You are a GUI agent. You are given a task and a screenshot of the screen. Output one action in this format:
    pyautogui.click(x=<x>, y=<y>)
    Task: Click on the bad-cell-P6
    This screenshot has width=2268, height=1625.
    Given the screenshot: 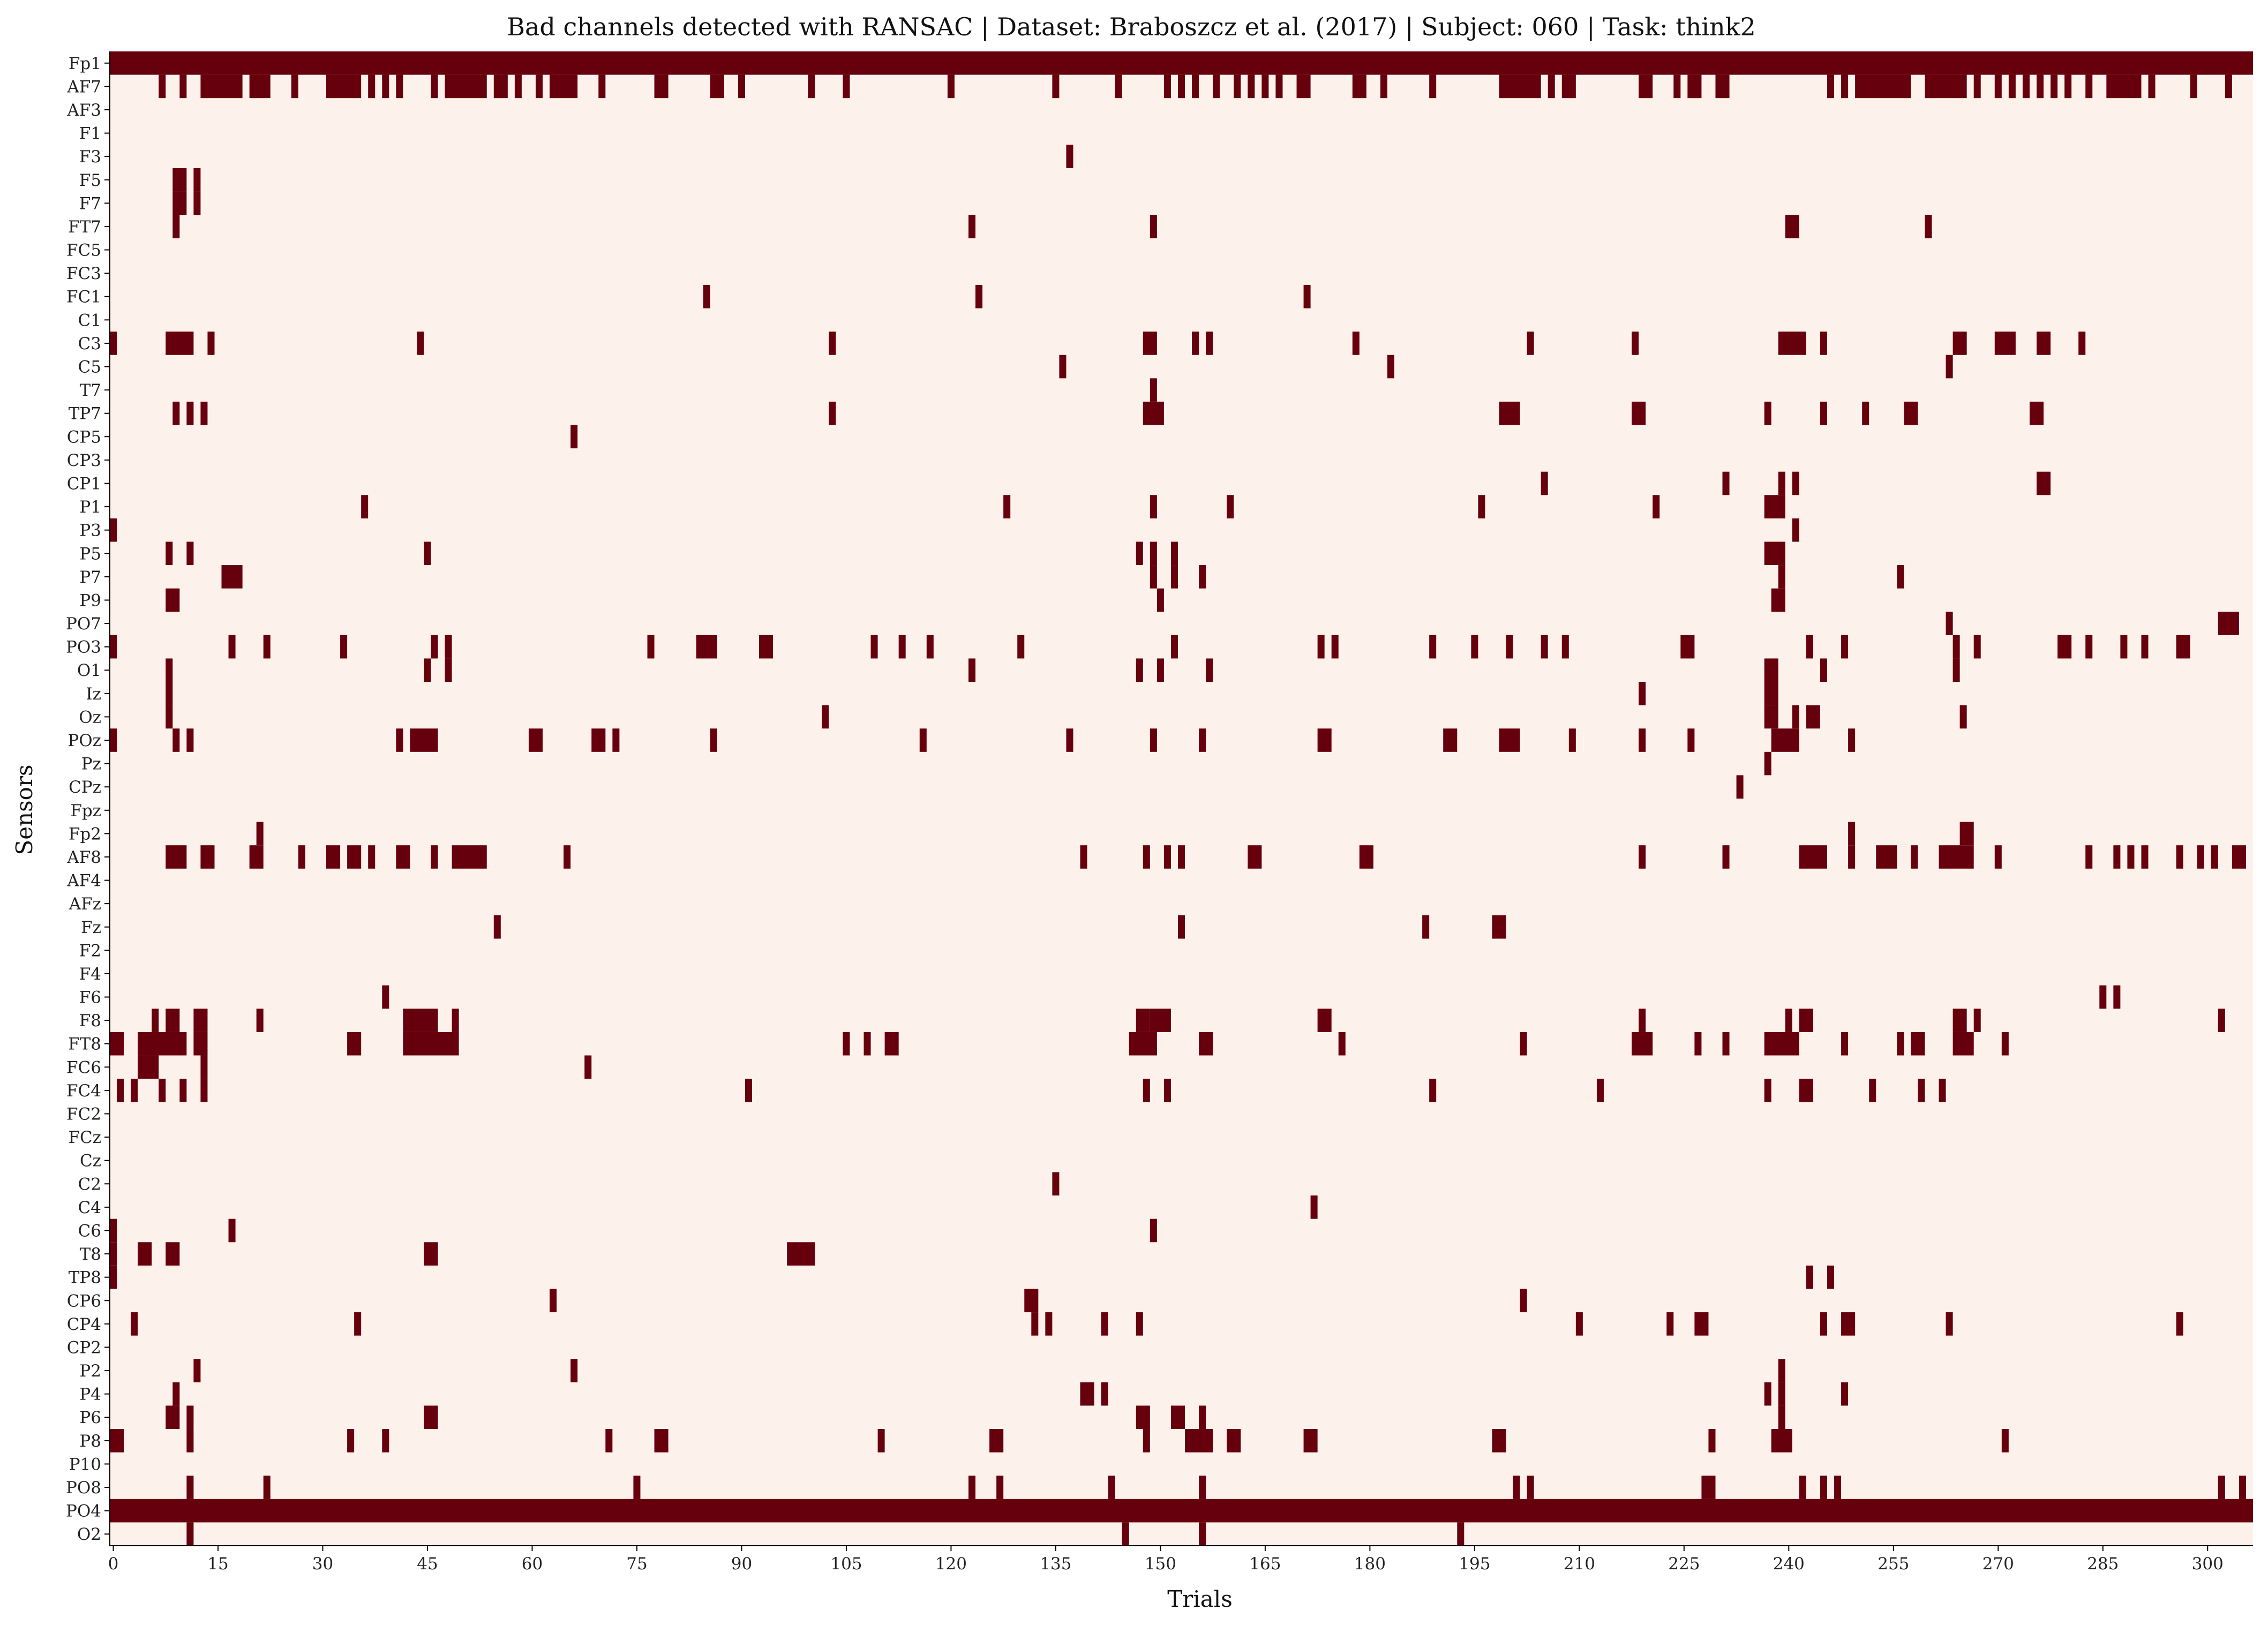 What is the action you would take?
    pyautogui.click(x=1143, y=1417)
    